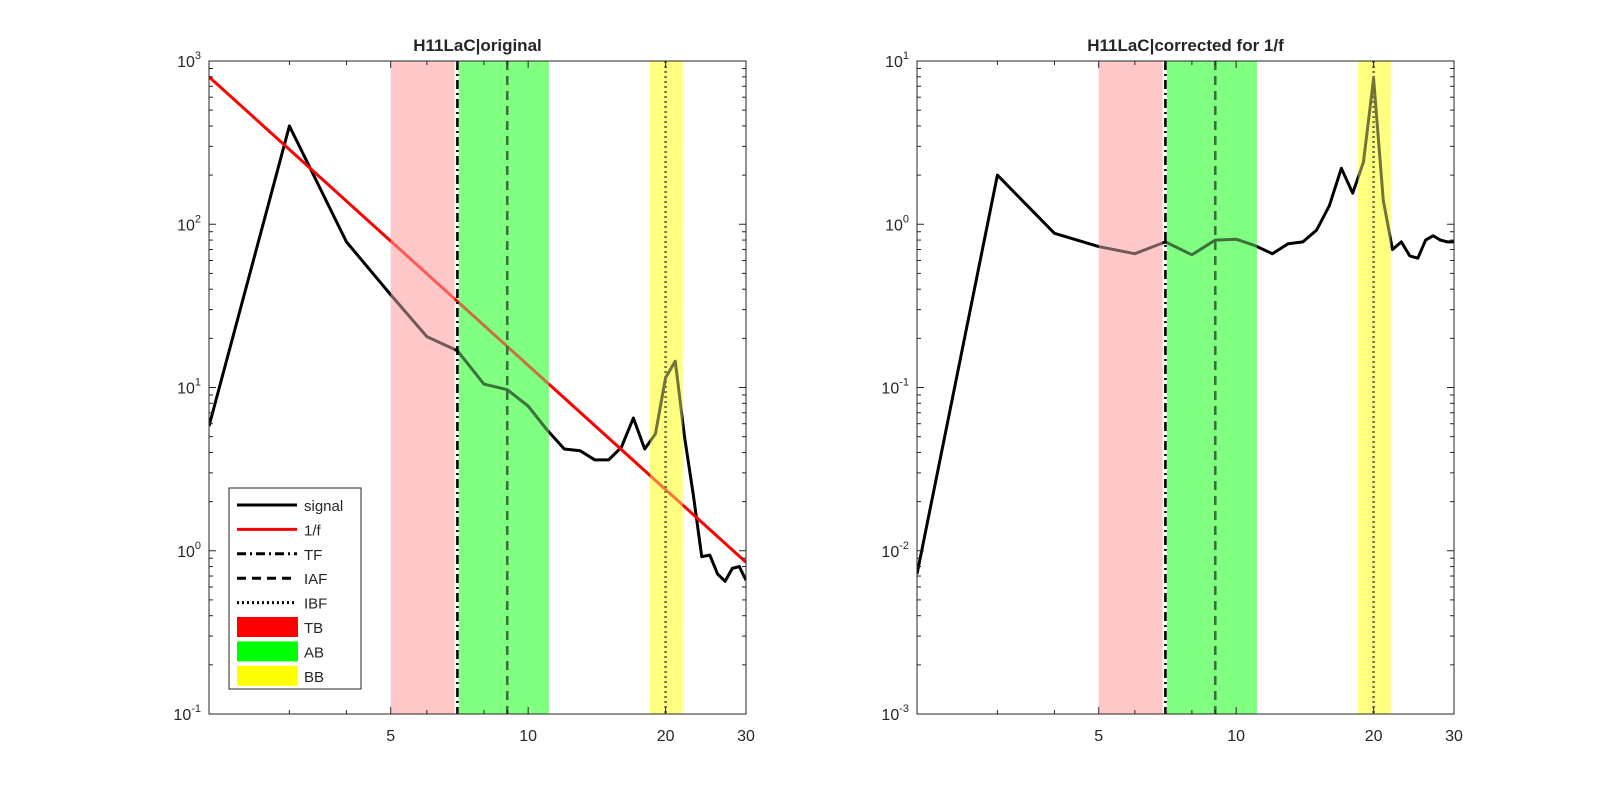  What do you see at coordinates (198, 219) in the screenshot?
I see `tick-exponent: 2` at bounding box center [198, 219].